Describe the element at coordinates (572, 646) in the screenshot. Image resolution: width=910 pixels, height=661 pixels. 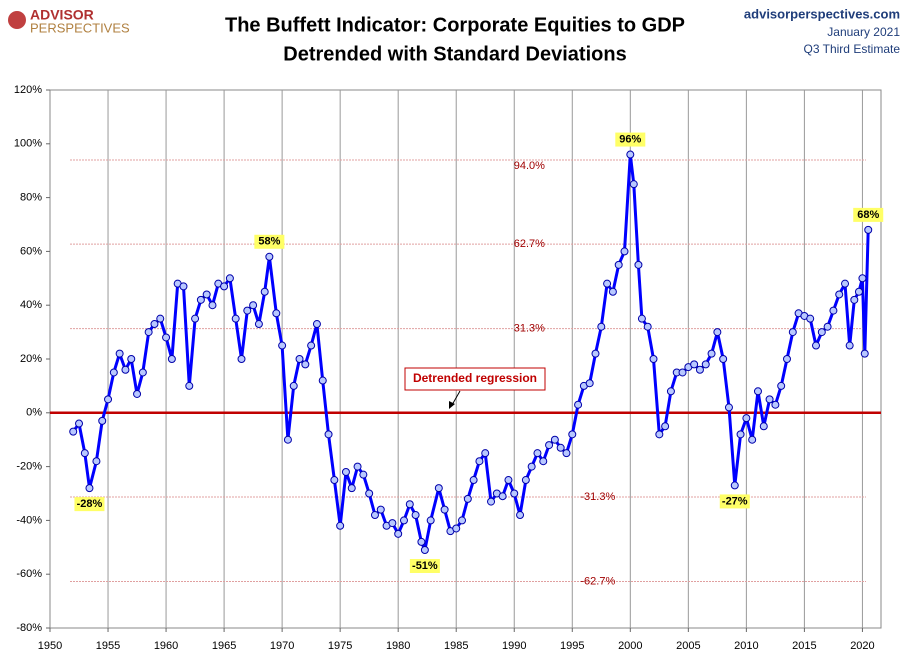
I see `x-tick-label: 1995` at that location.